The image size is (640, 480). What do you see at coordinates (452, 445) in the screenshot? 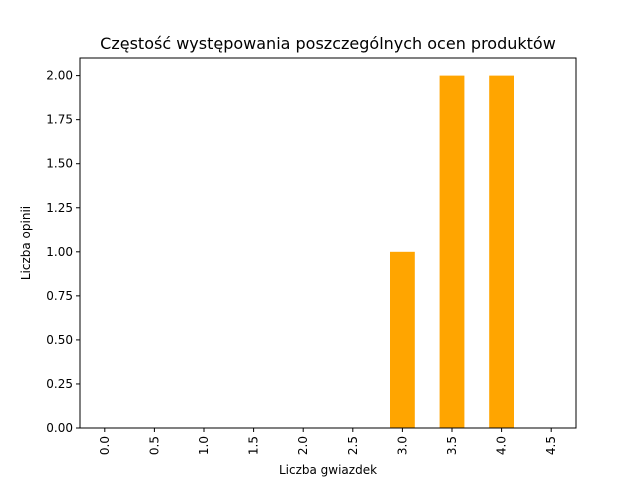
I see `x-tick-label: 3.5` at bounding box center [452, 445].